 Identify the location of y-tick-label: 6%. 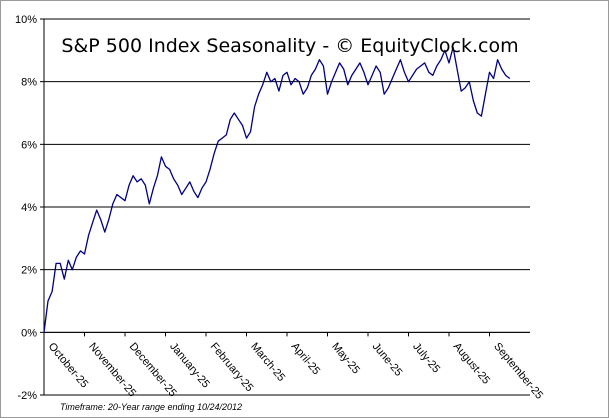
(29, 145).